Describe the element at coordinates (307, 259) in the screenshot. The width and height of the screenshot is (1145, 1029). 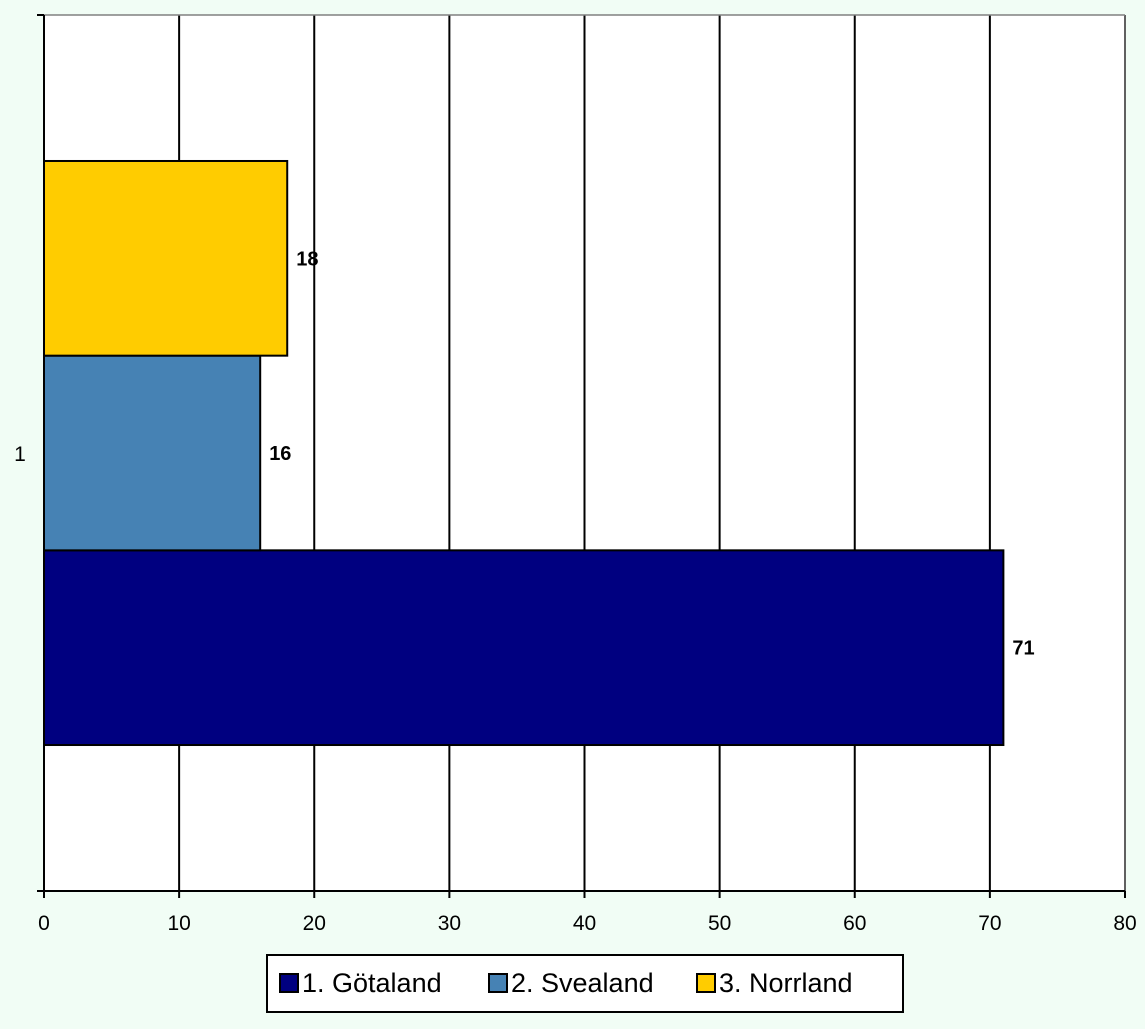
I see `data-label: 18` at that location.